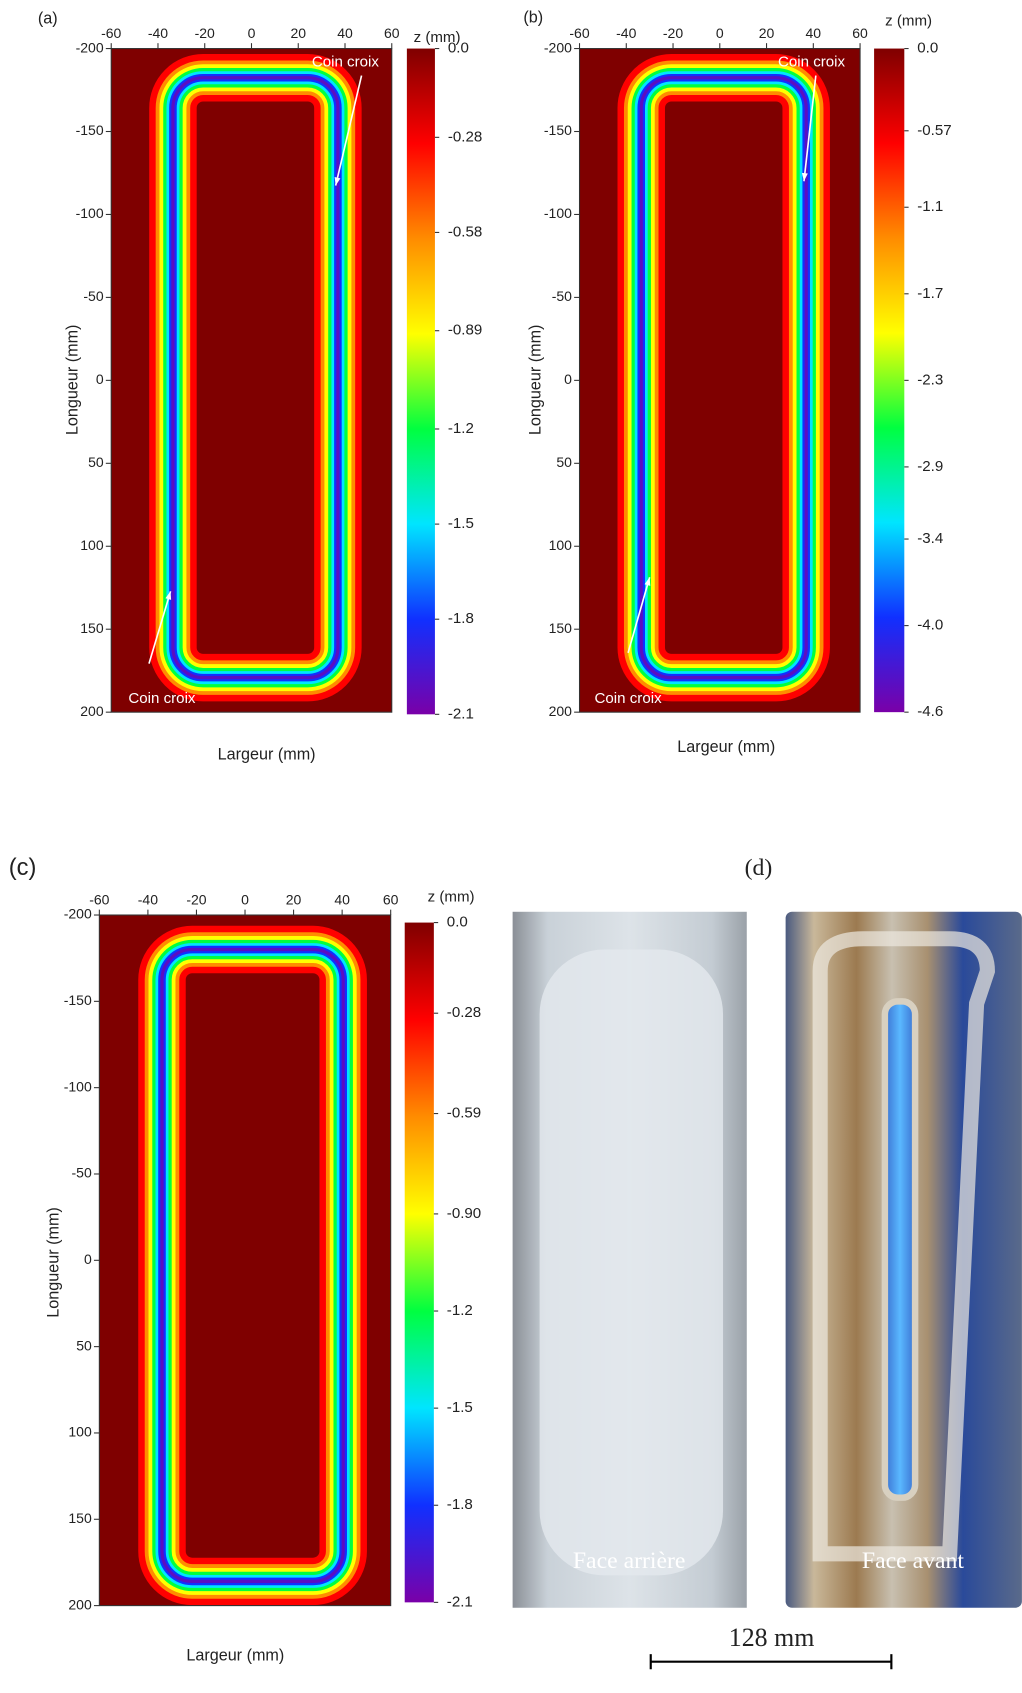 The height and width of the screenshot is (1693, 1022). What do you see at coordinates (461, 713) in the screenshot?
I see `colorbar-tick-label: -2.1` at bounding box center [461, 713].